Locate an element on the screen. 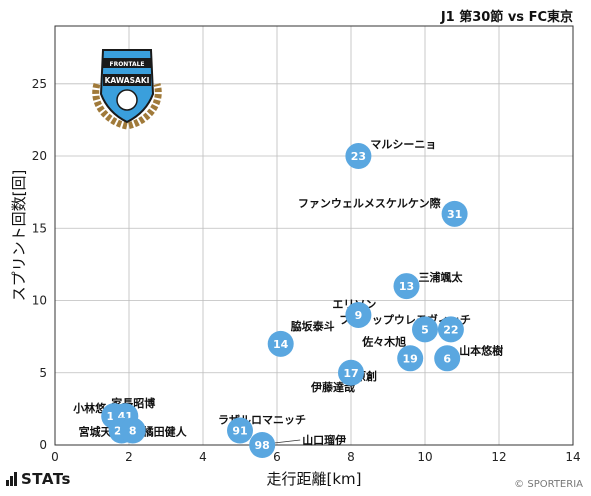 The width and height of the screenshot is (591, 496). player-number-label: 98 is located at coordinates (262, 445).